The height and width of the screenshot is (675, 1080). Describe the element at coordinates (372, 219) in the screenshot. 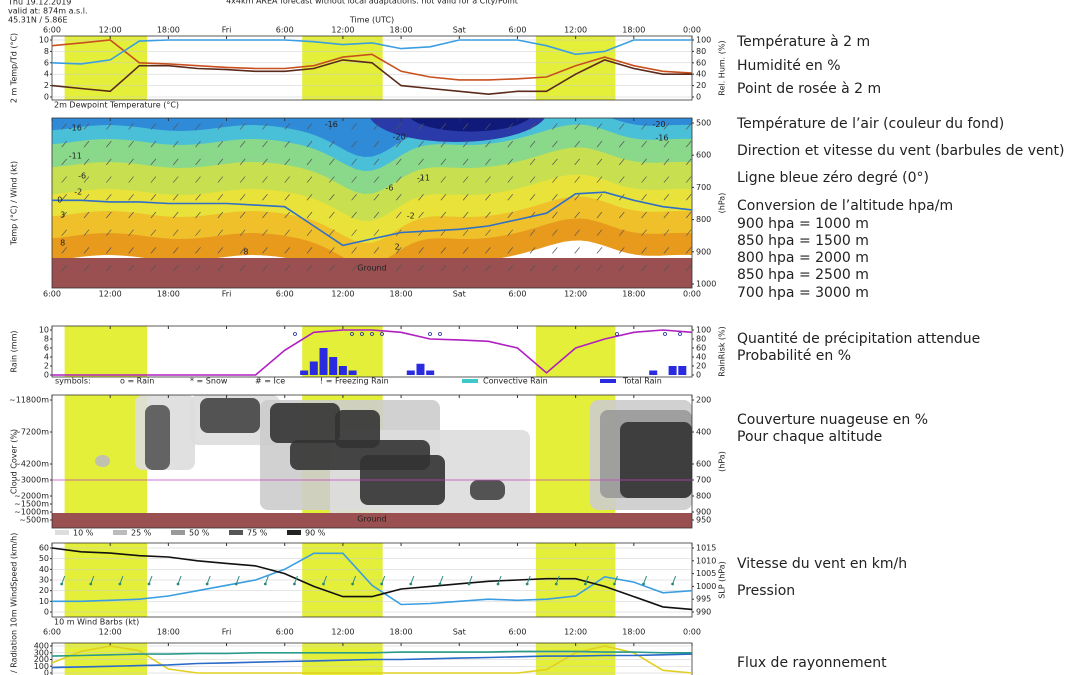

I see `series-line` at that location.